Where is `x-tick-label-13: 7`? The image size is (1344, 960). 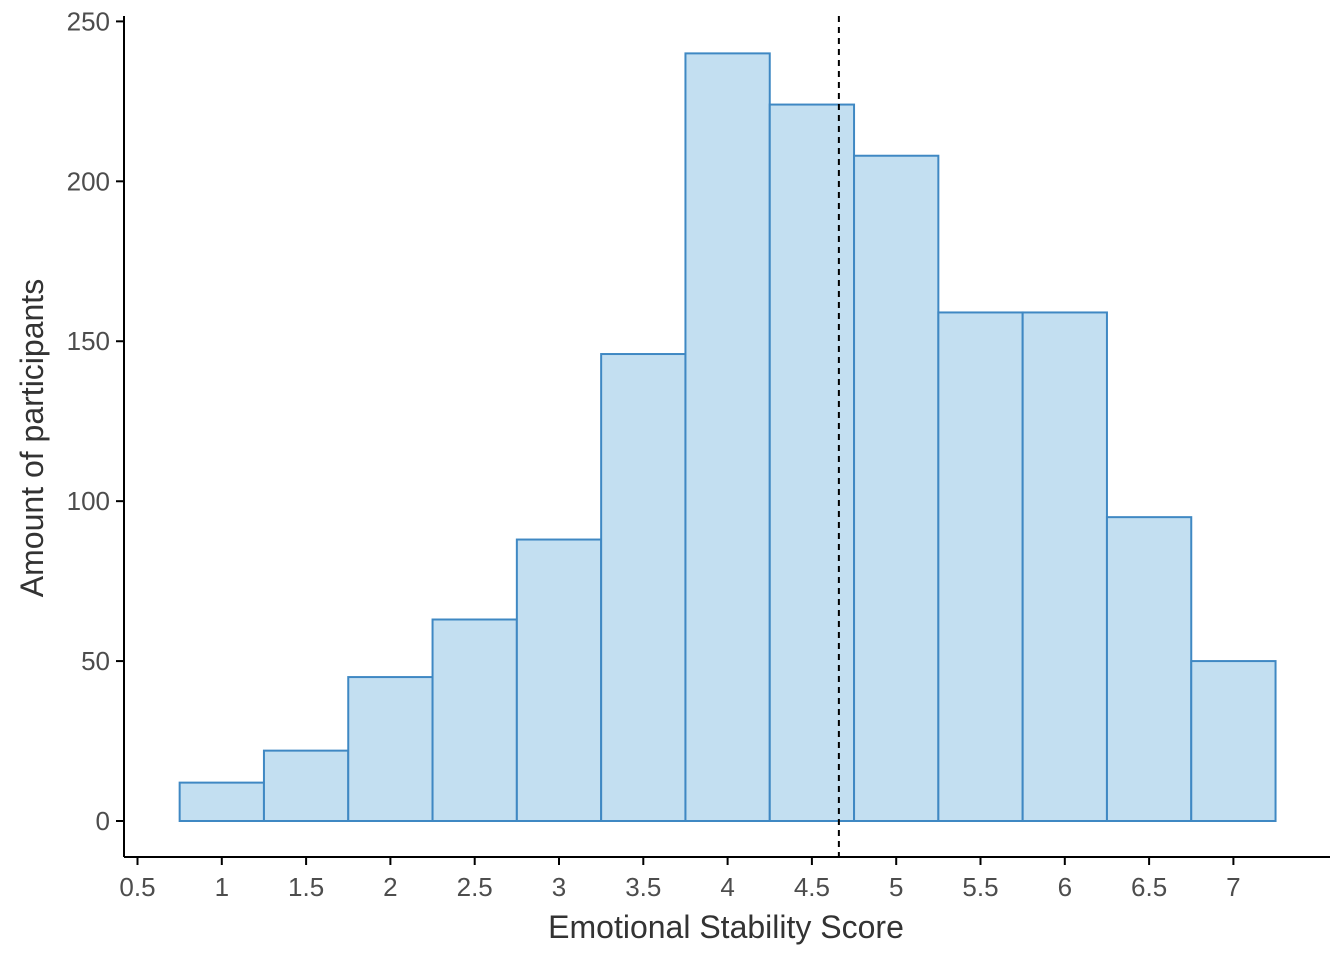 x-tick-label-13: 7 is located at coordinates (1233, 887).